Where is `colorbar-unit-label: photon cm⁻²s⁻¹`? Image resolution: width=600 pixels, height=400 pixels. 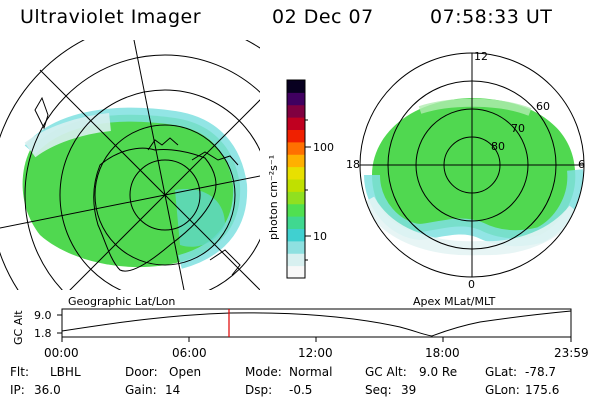 colorbar-unit-label: photon cm⁻²s⁻¹ is located at coordinates (273, 197).